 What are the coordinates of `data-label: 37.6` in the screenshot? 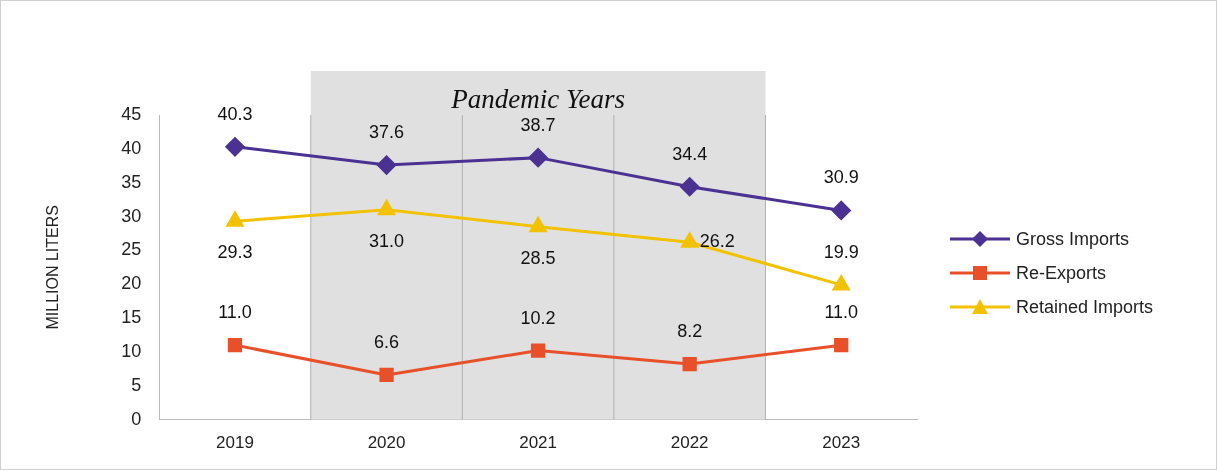 It's located at (387, 132).